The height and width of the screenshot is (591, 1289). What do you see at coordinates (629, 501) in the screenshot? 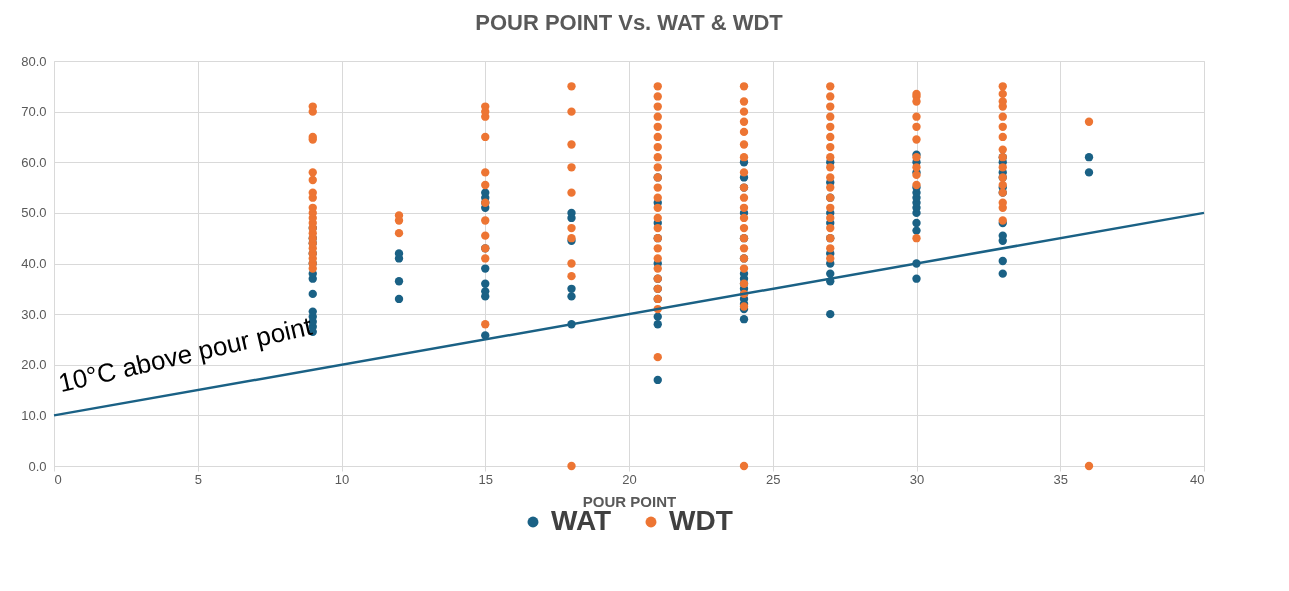
I see `x-axis-title: POUR POINT` at bounding box center [629, 501].